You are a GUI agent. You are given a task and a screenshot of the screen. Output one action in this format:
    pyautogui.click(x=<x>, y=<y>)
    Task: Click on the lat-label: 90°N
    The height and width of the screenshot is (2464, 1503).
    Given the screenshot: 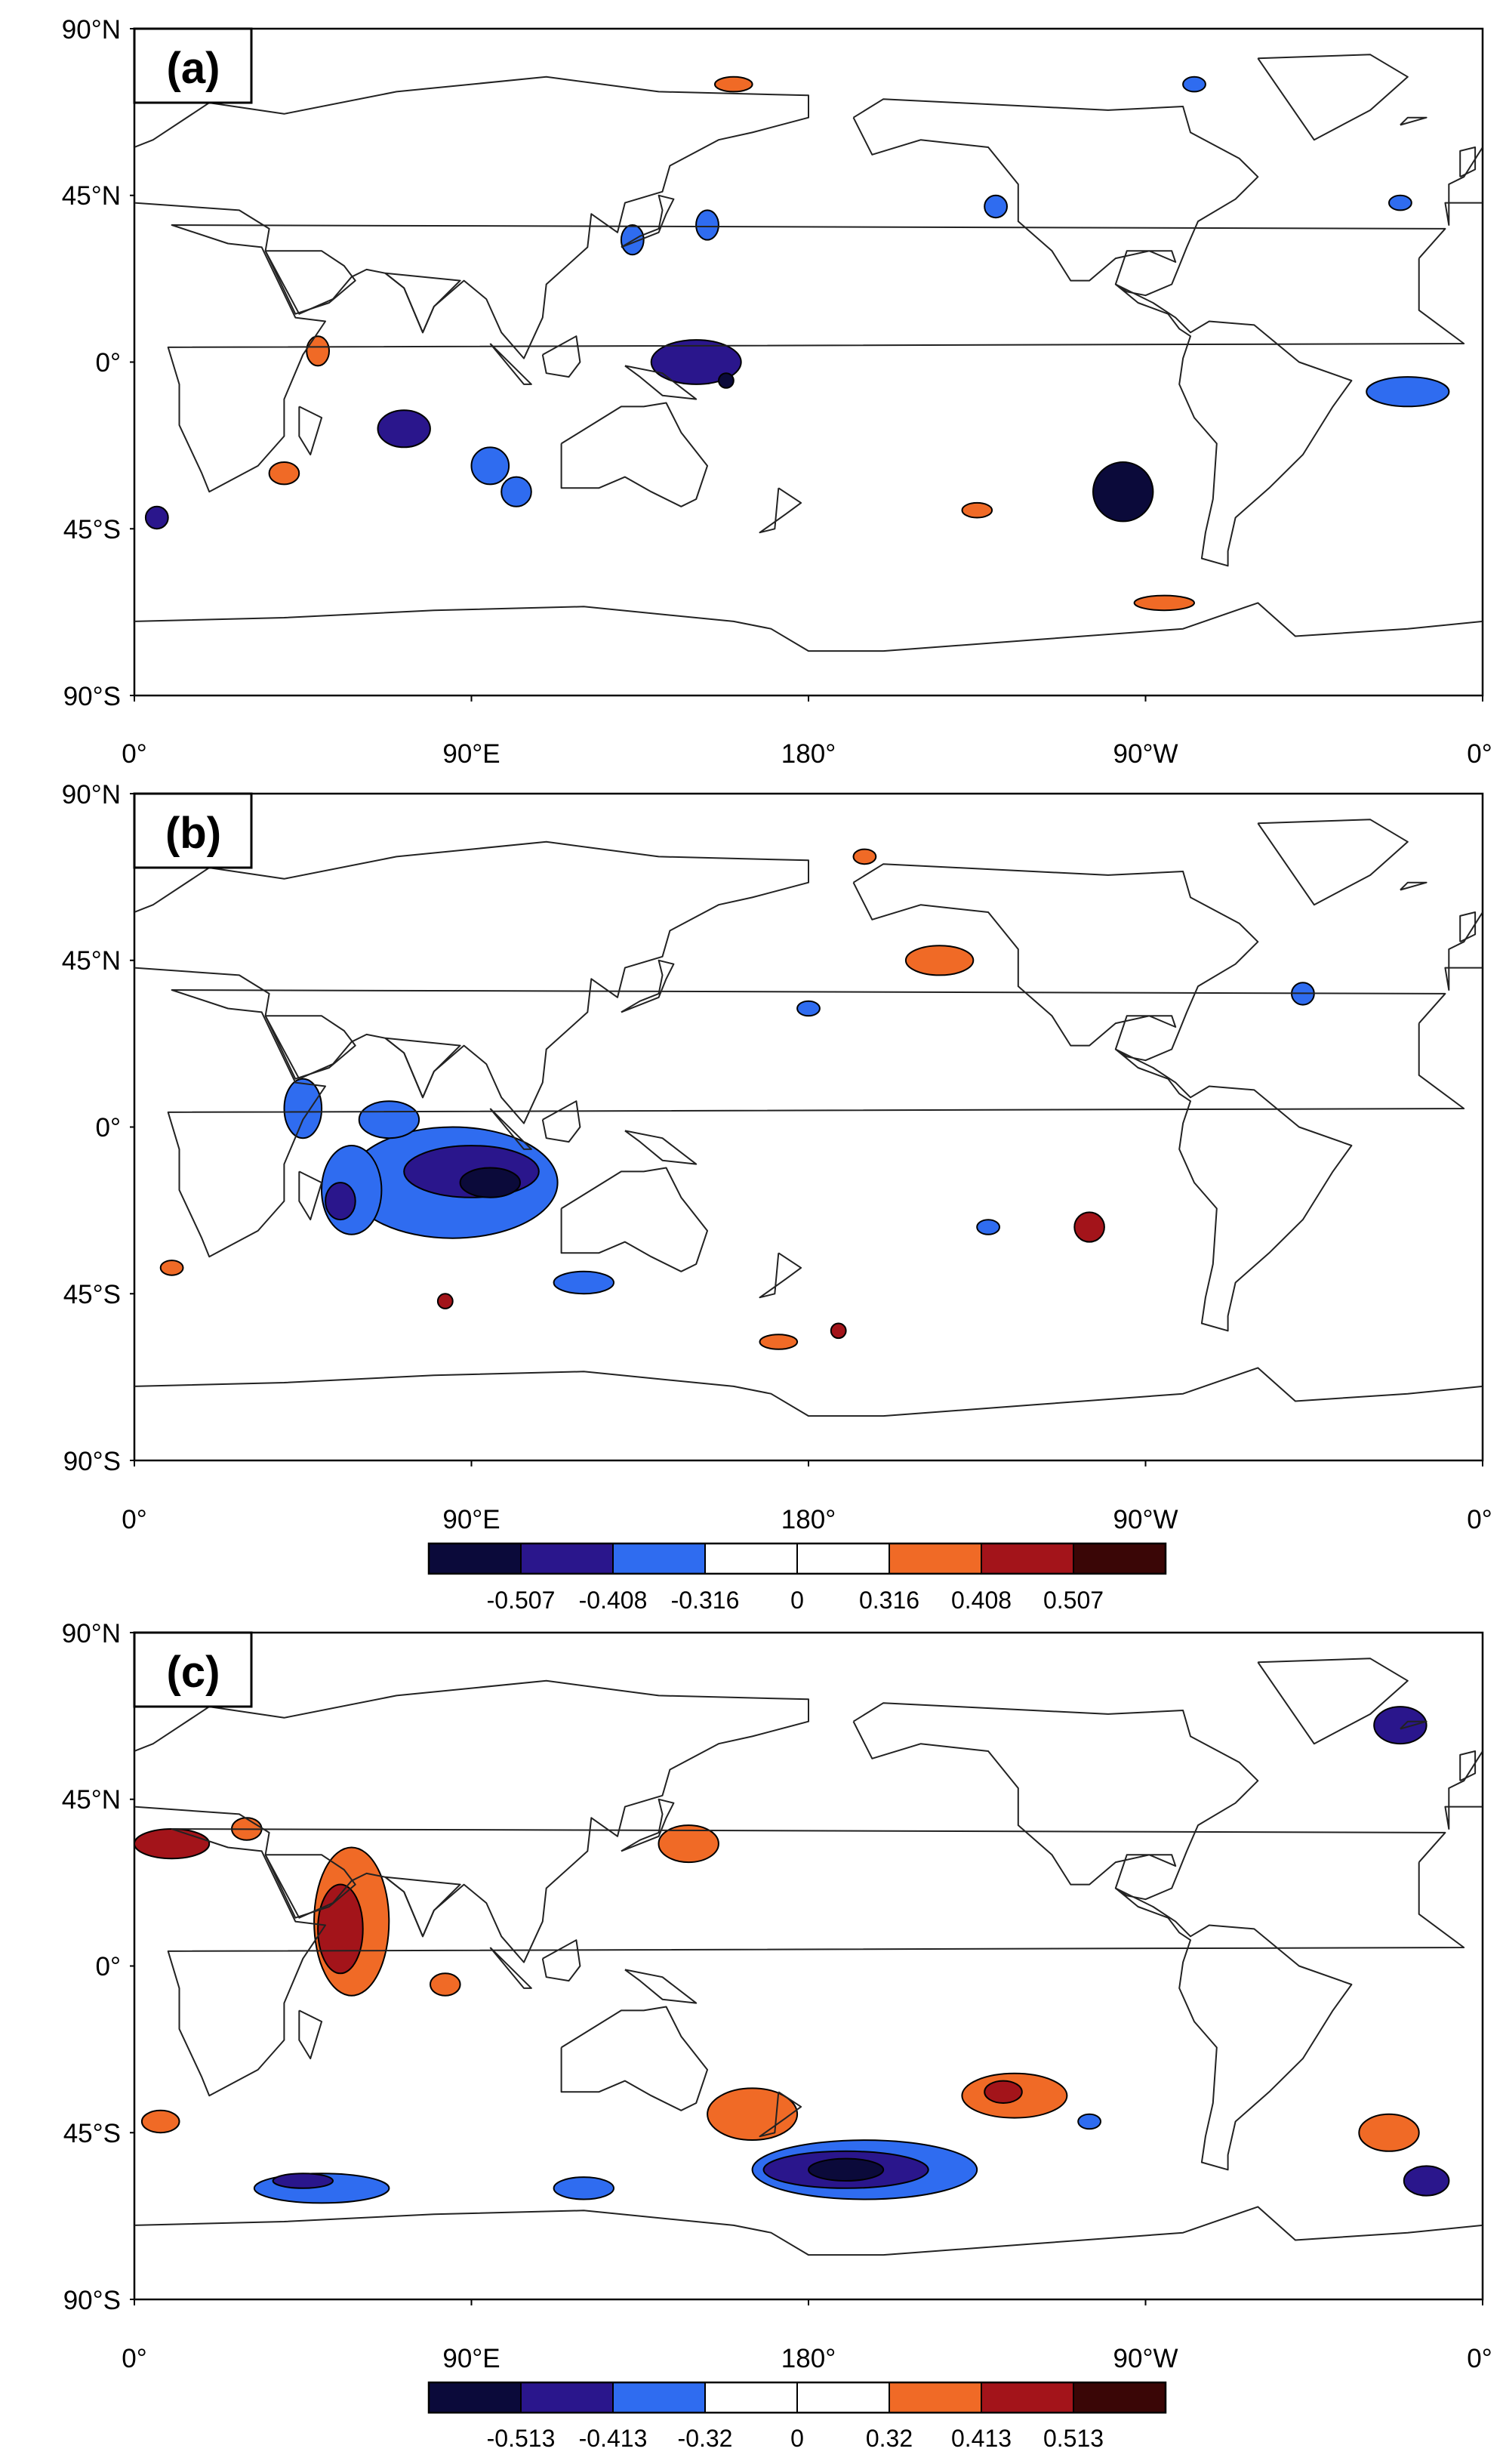 What is the action you would take?
    pyautogui.click(x=91, y=795)
    